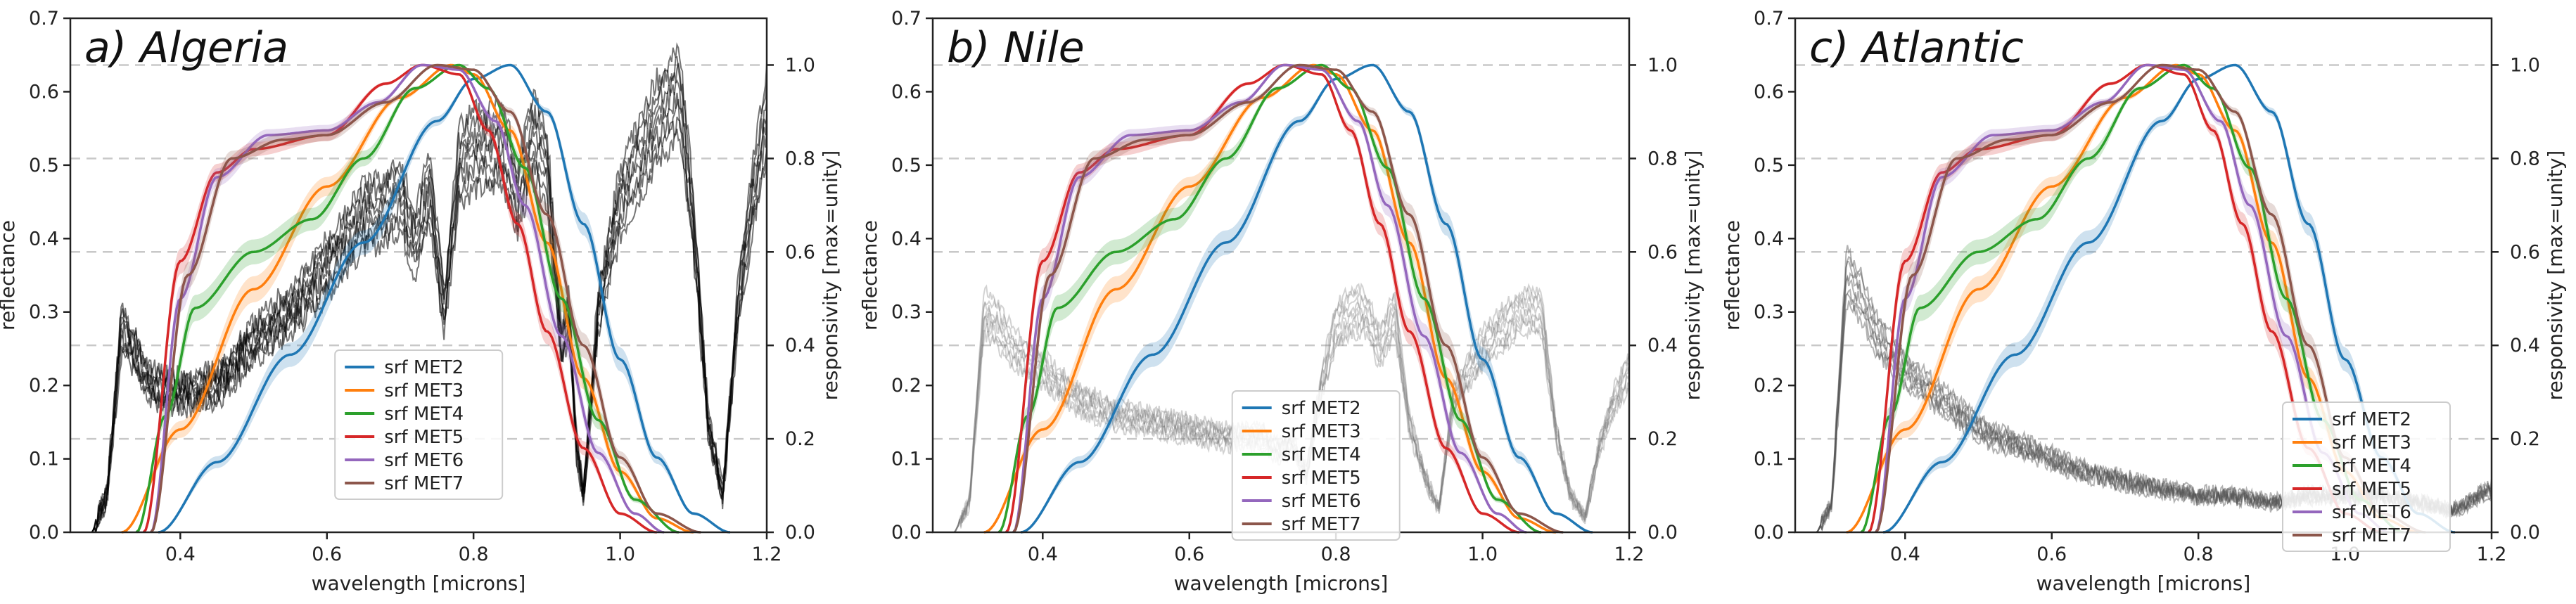 This screenshot has width=2576, height=604. What do you see at coordinates (906, 533) in the screenshot?
I see `y-tick-label: 0.0` at bounding box center [906, 533].